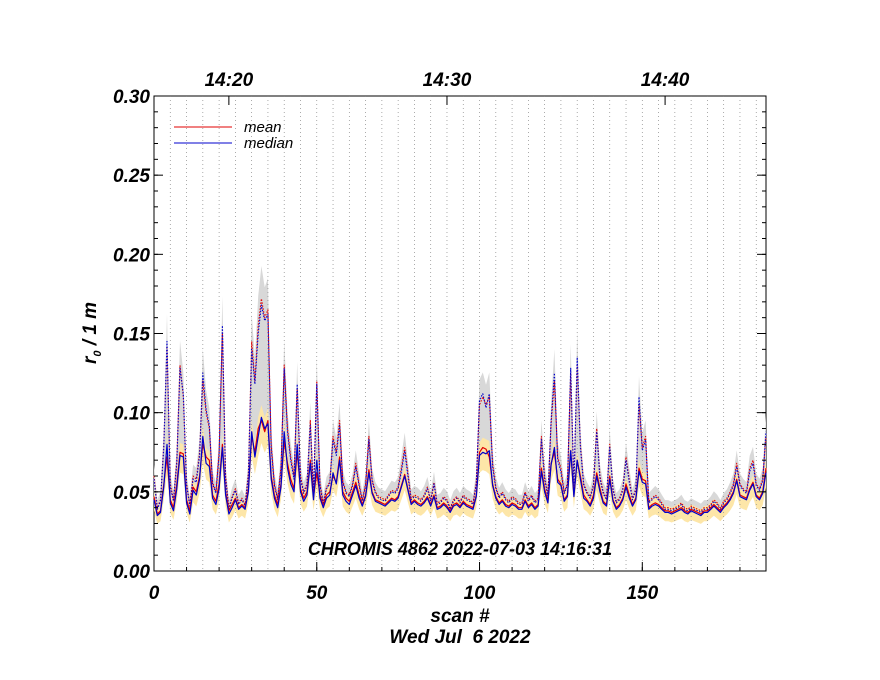 The image size is (880, 680). Describe the element at coordinates (131, 572) in the screenshot. I see `y-tick-label-0: 0.00` at that location.